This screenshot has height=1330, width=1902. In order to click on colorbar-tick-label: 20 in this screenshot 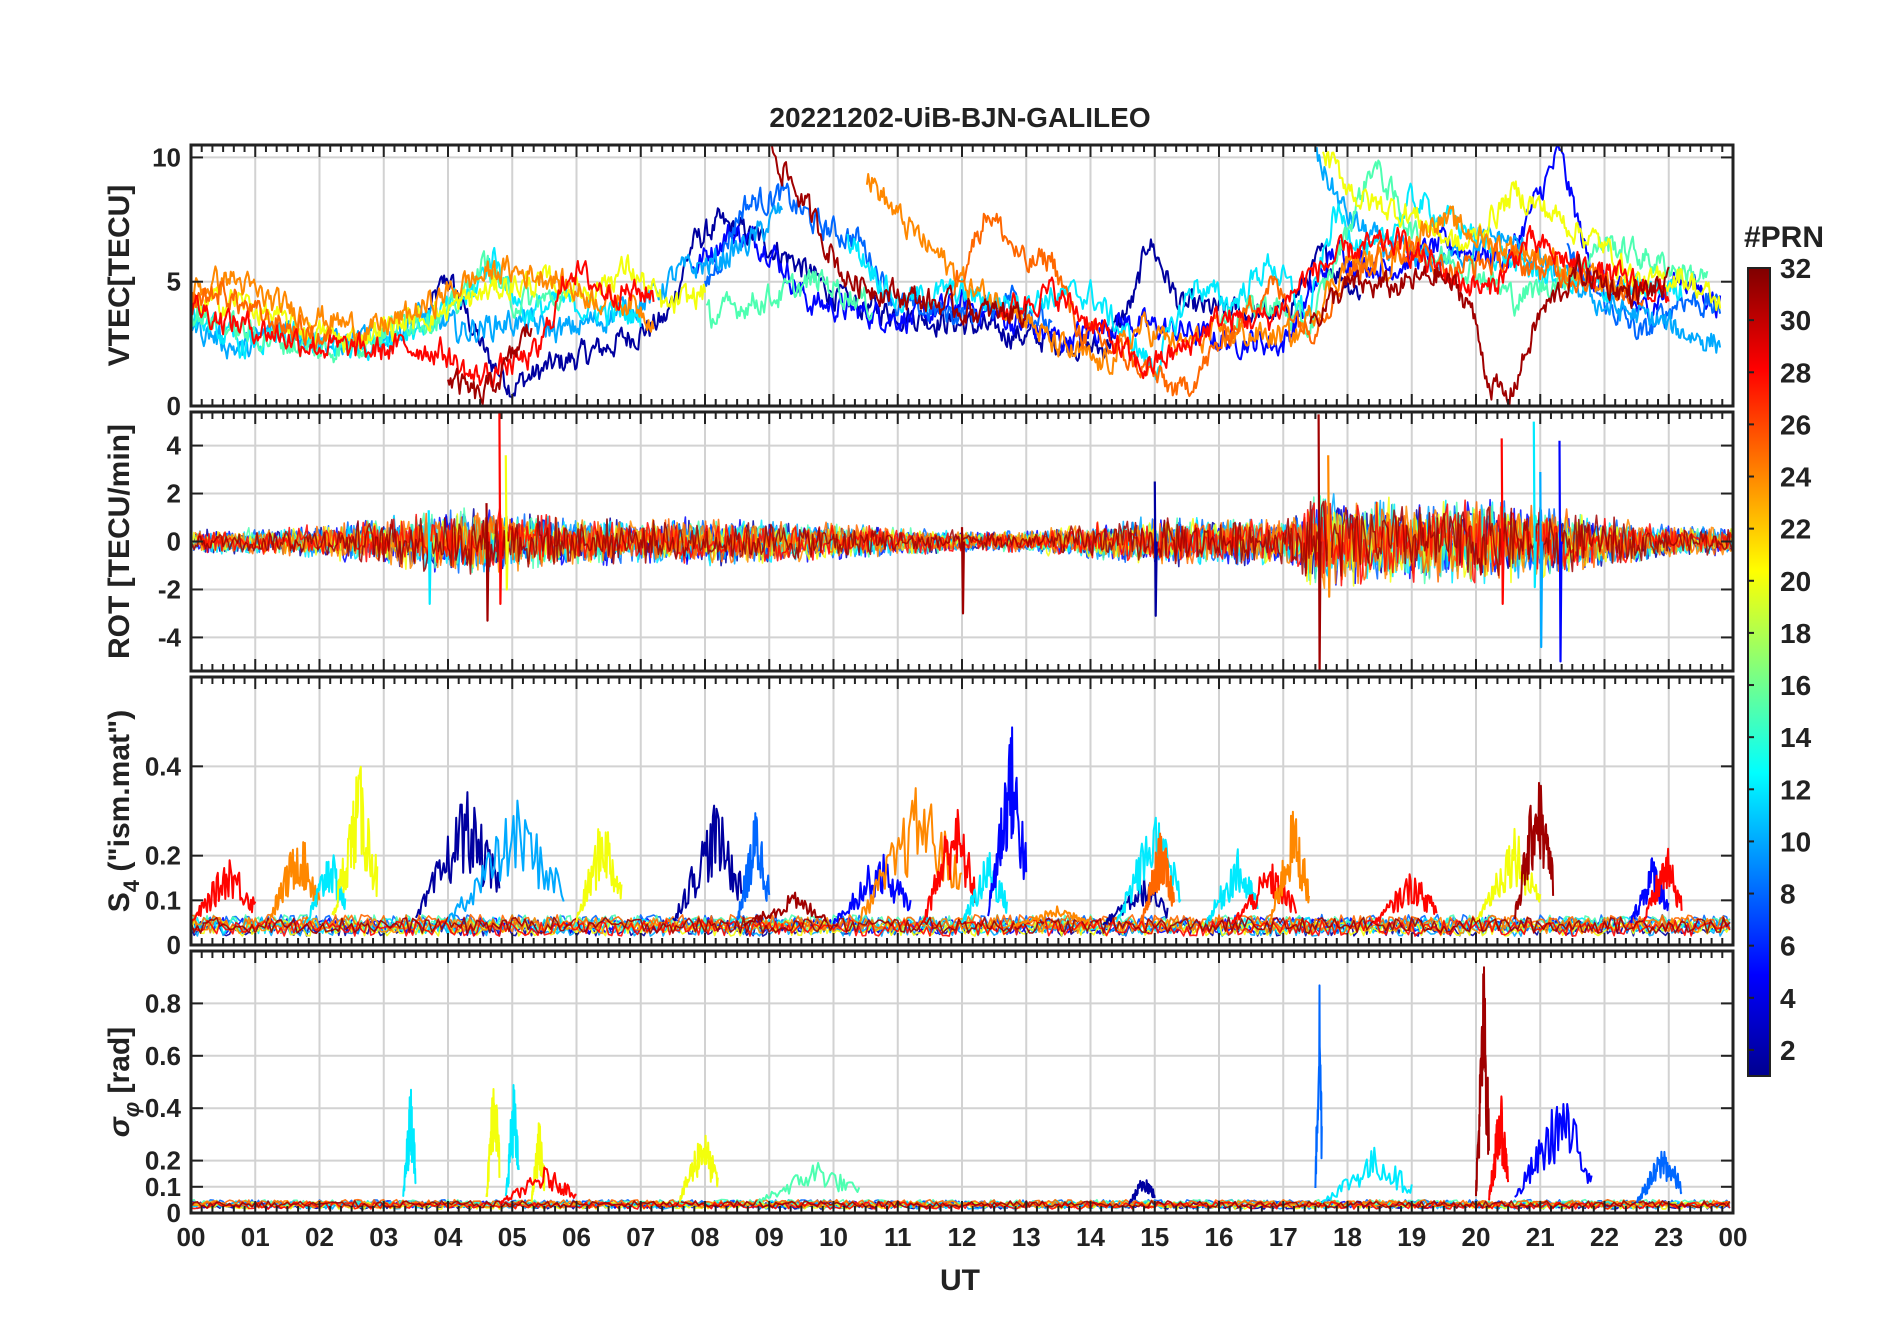, I will do `click(1795, 581)`.